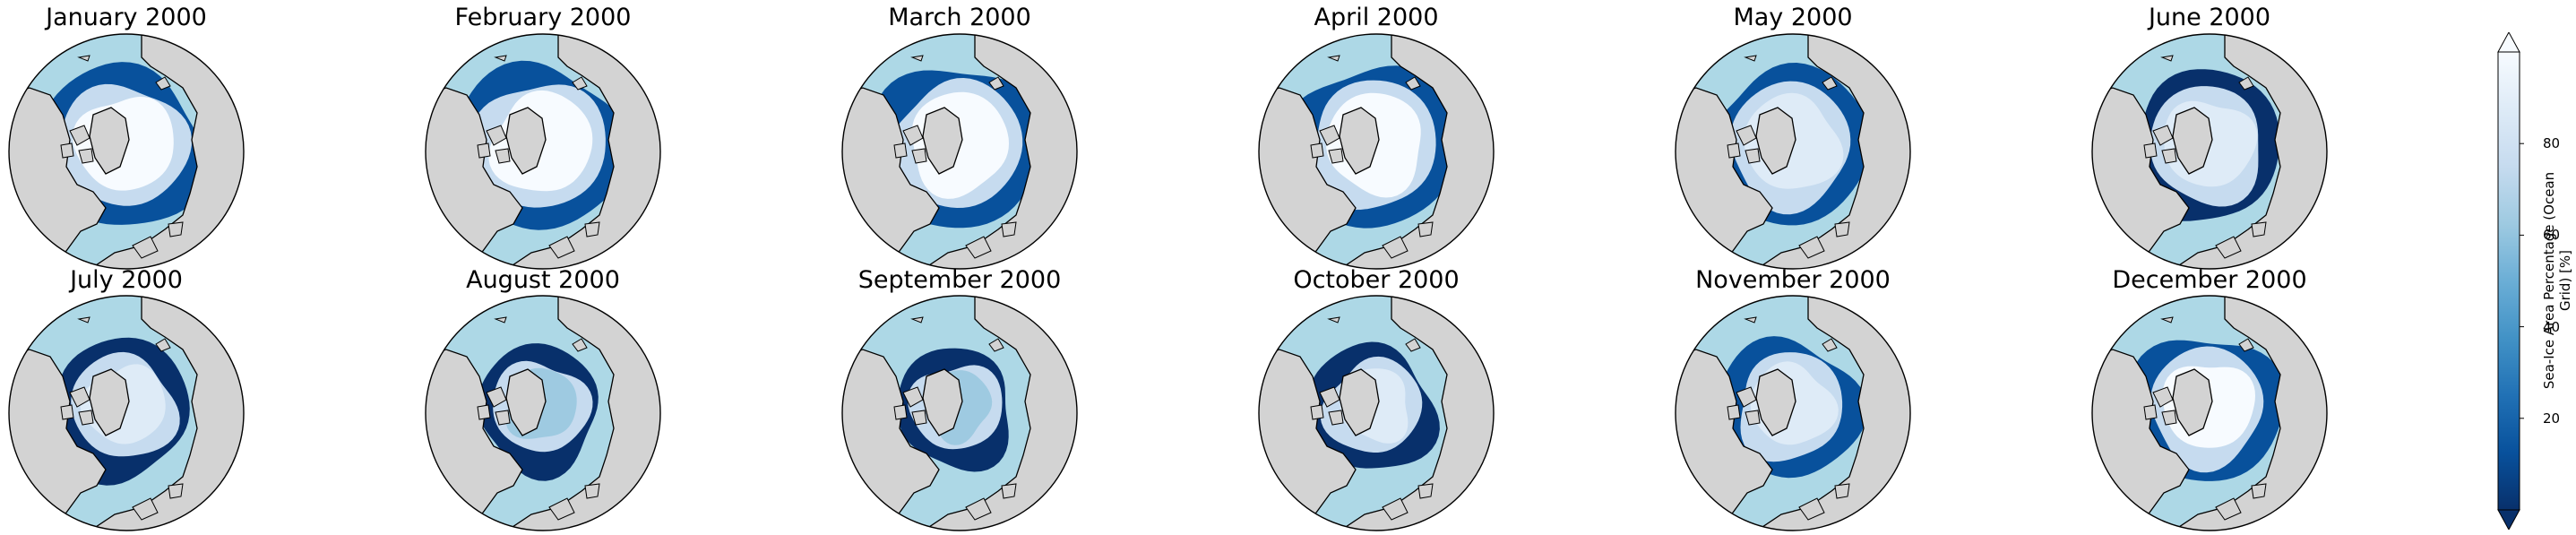 This screenshot has height=535, width=2576. What do you see at coordinates (2552, 236) in the screenshot?
I see `colorbar-tick-label: 60` at bounding box center [2552, 236].